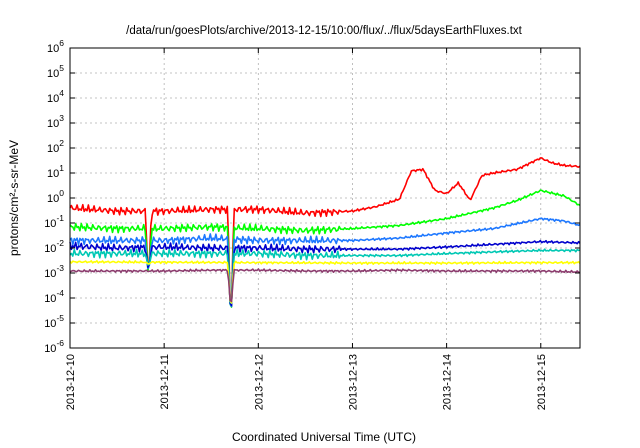 The image size is (640, 448). What do you see at coordinates (14, 198) in the screenshot?
I see `y-axis-label: protons/cm²-s-sr-MeV` at bounding box center [14, 198].